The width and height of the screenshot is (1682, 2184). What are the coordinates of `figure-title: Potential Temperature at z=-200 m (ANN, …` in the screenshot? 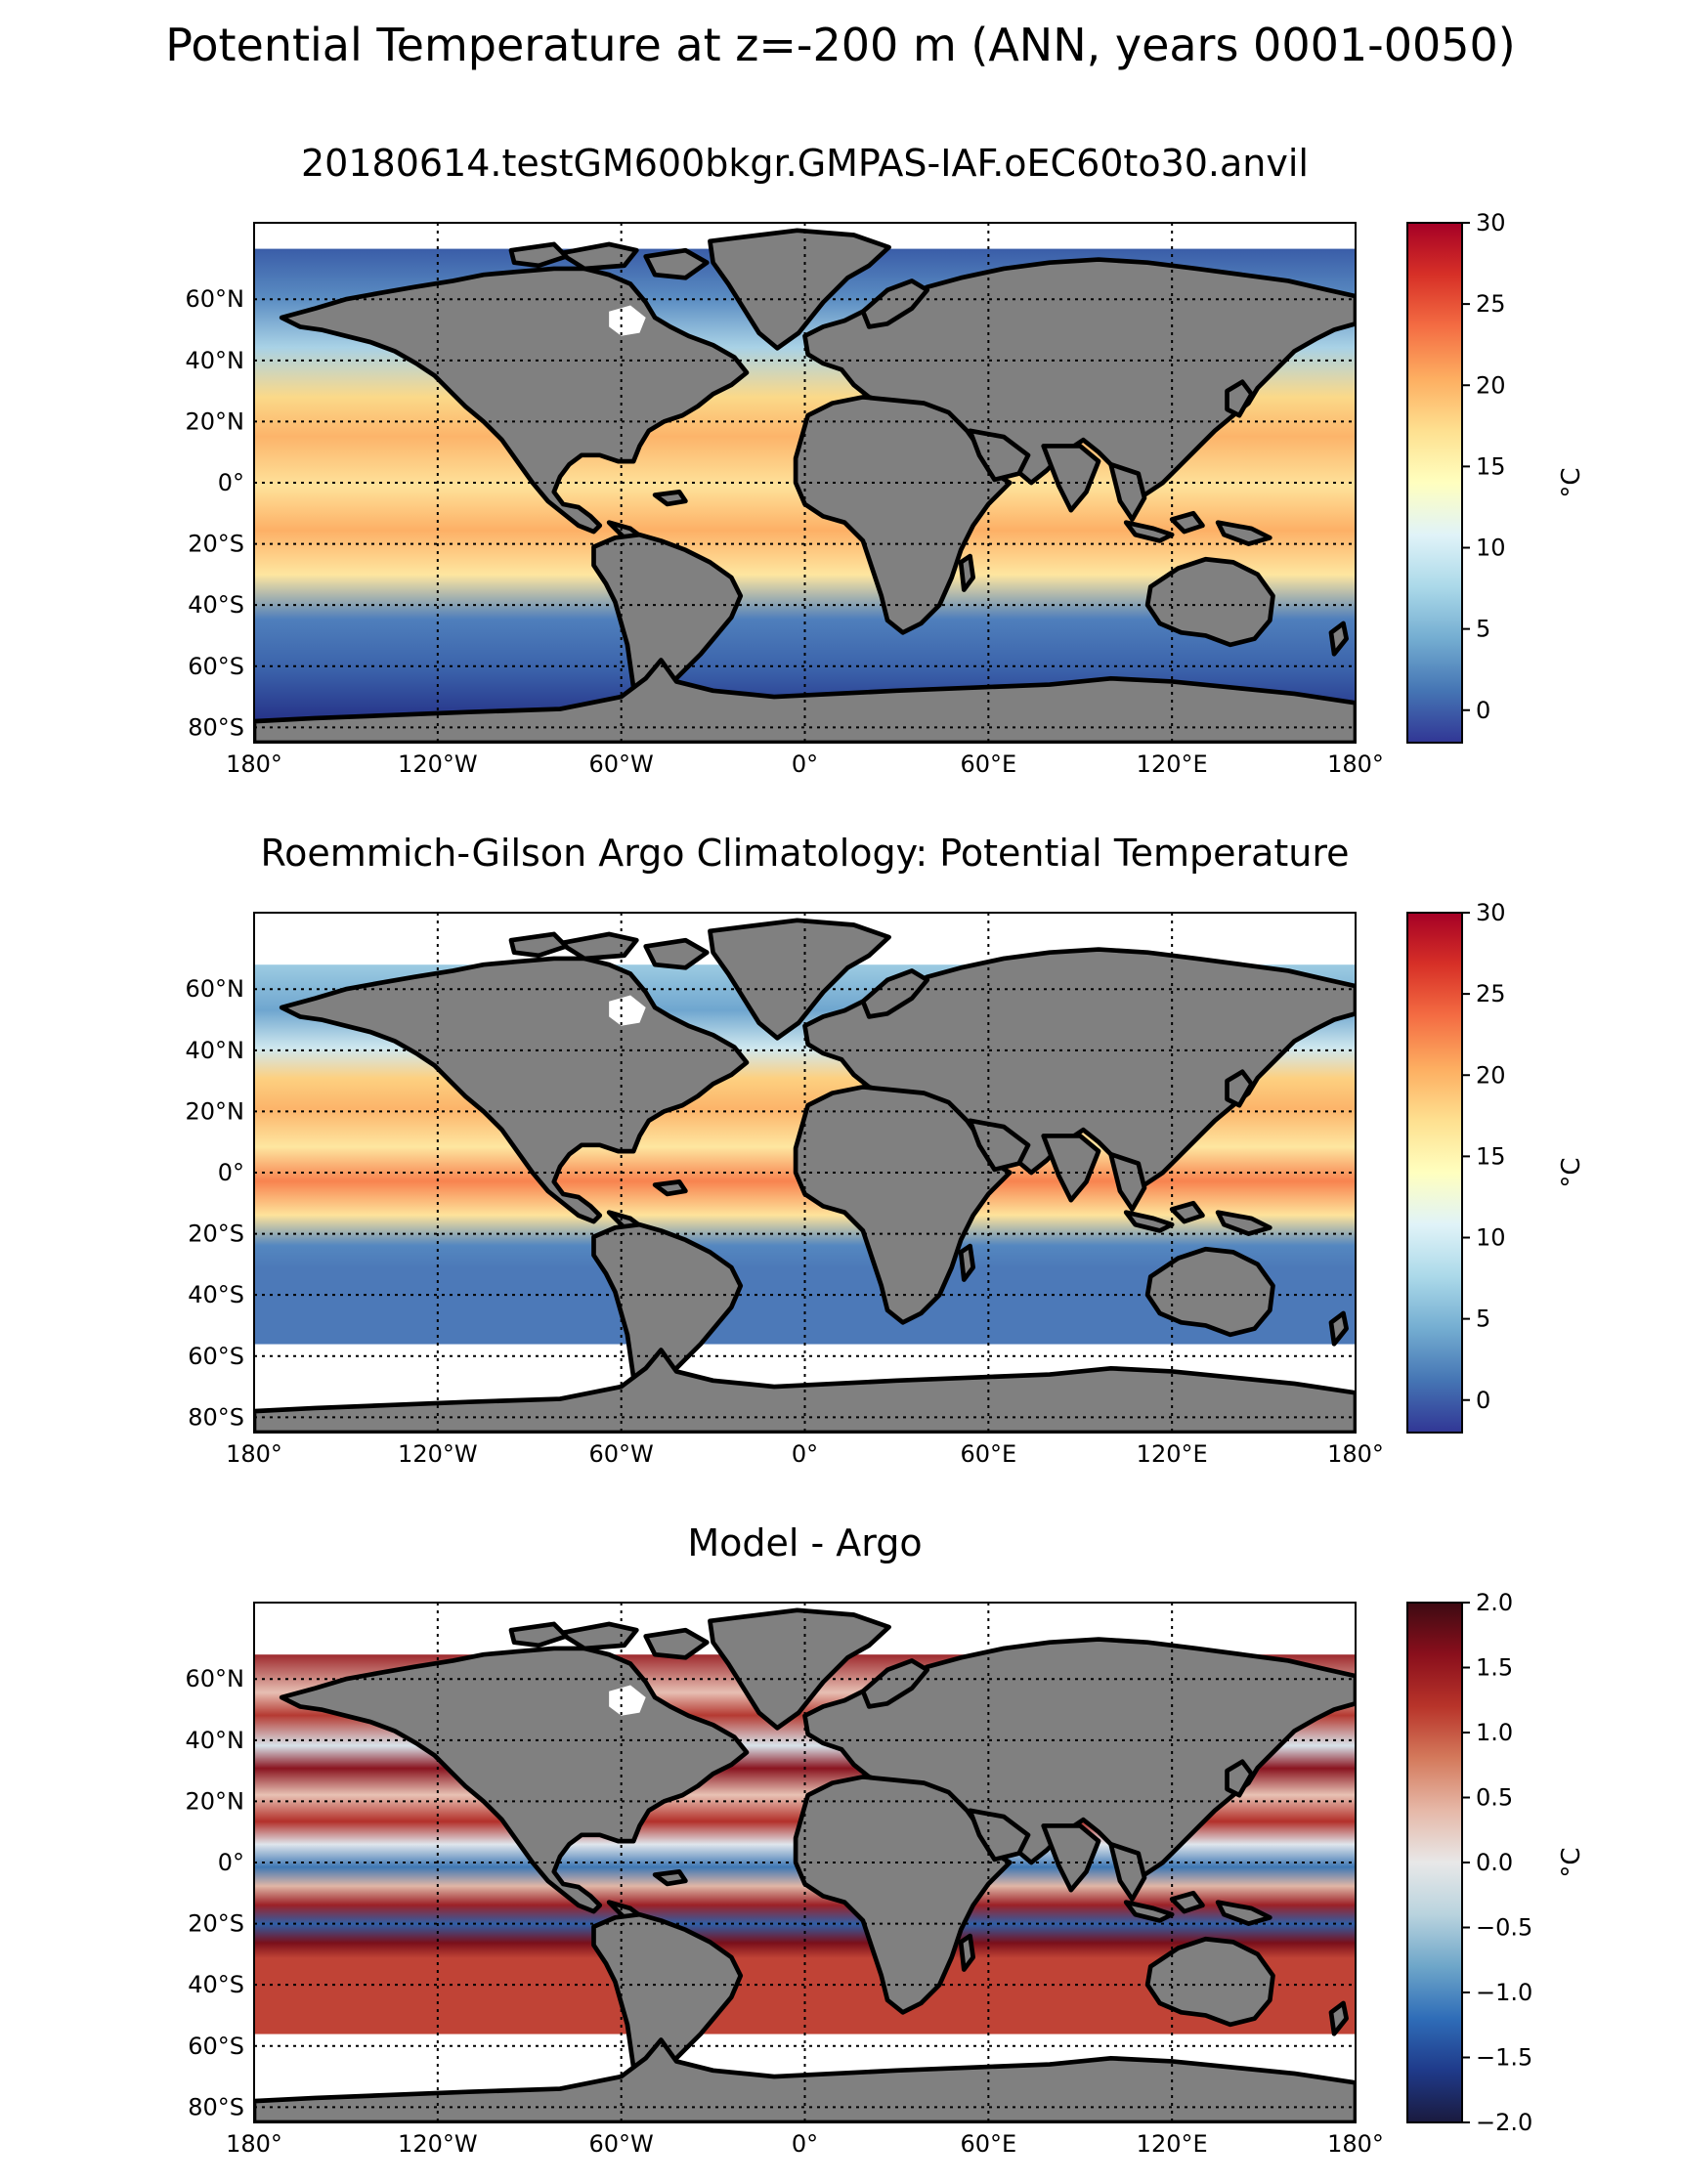 It's located at (840, 45).